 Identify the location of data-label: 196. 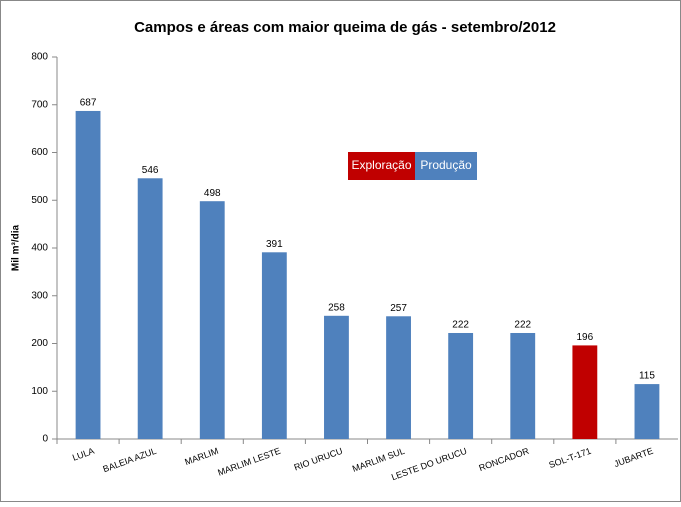
(585, 337).